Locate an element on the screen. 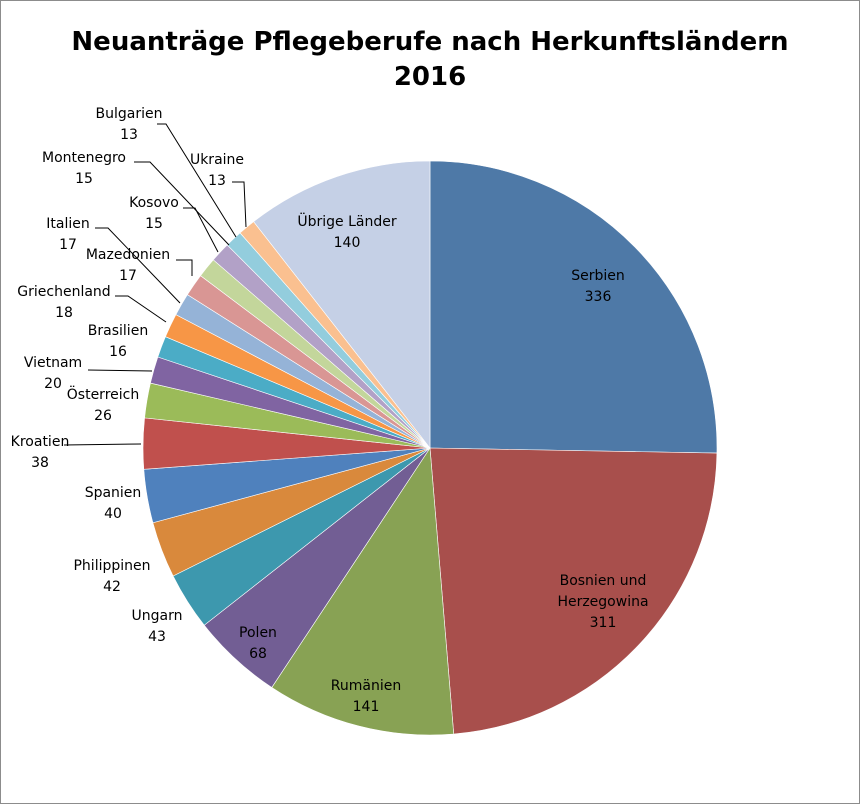 This screenshot has height=804, width=860. leader-griechenland is located at coordinates (141, 309).